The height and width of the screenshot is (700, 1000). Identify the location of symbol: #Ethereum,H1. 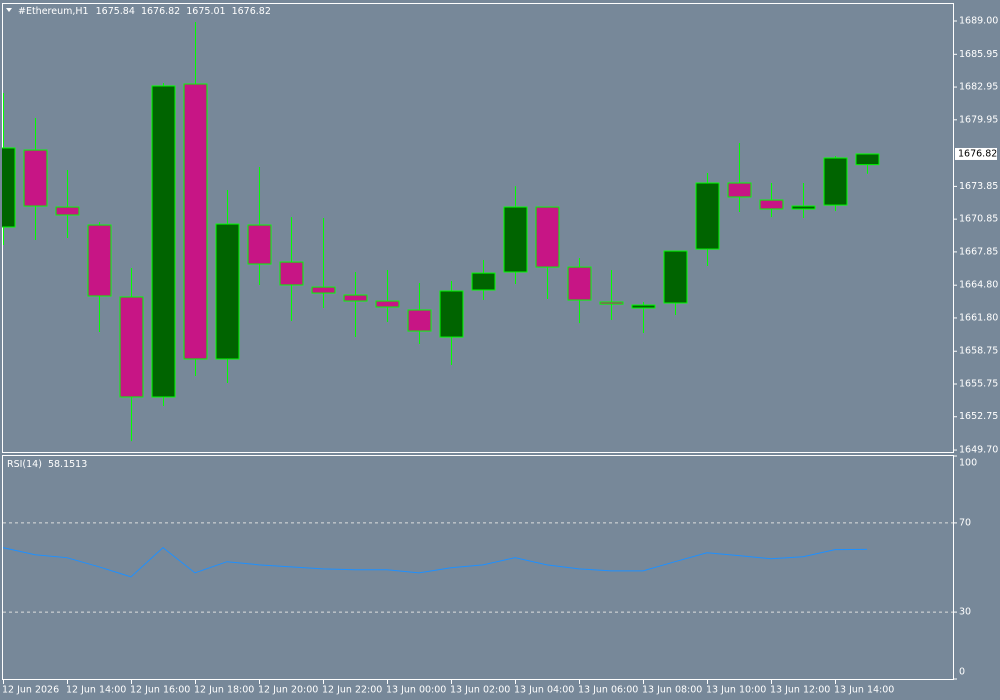
(53, 11).